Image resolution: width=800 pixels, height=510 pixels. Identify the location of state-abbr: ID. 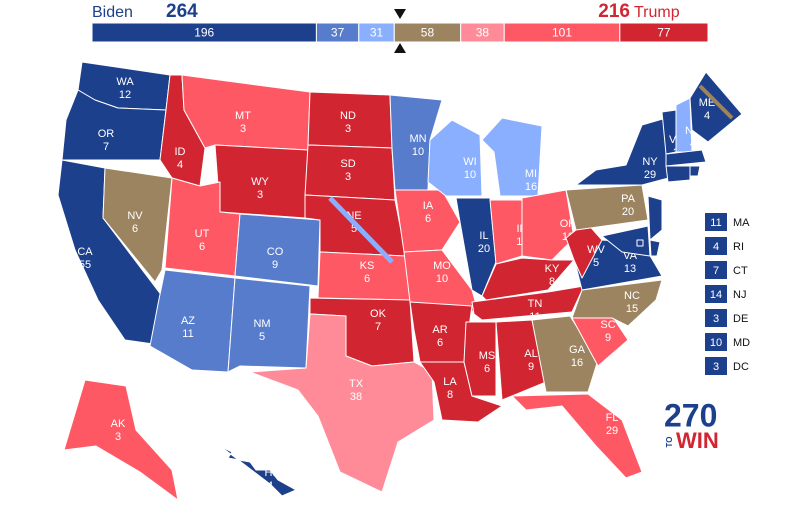
(180, 152).